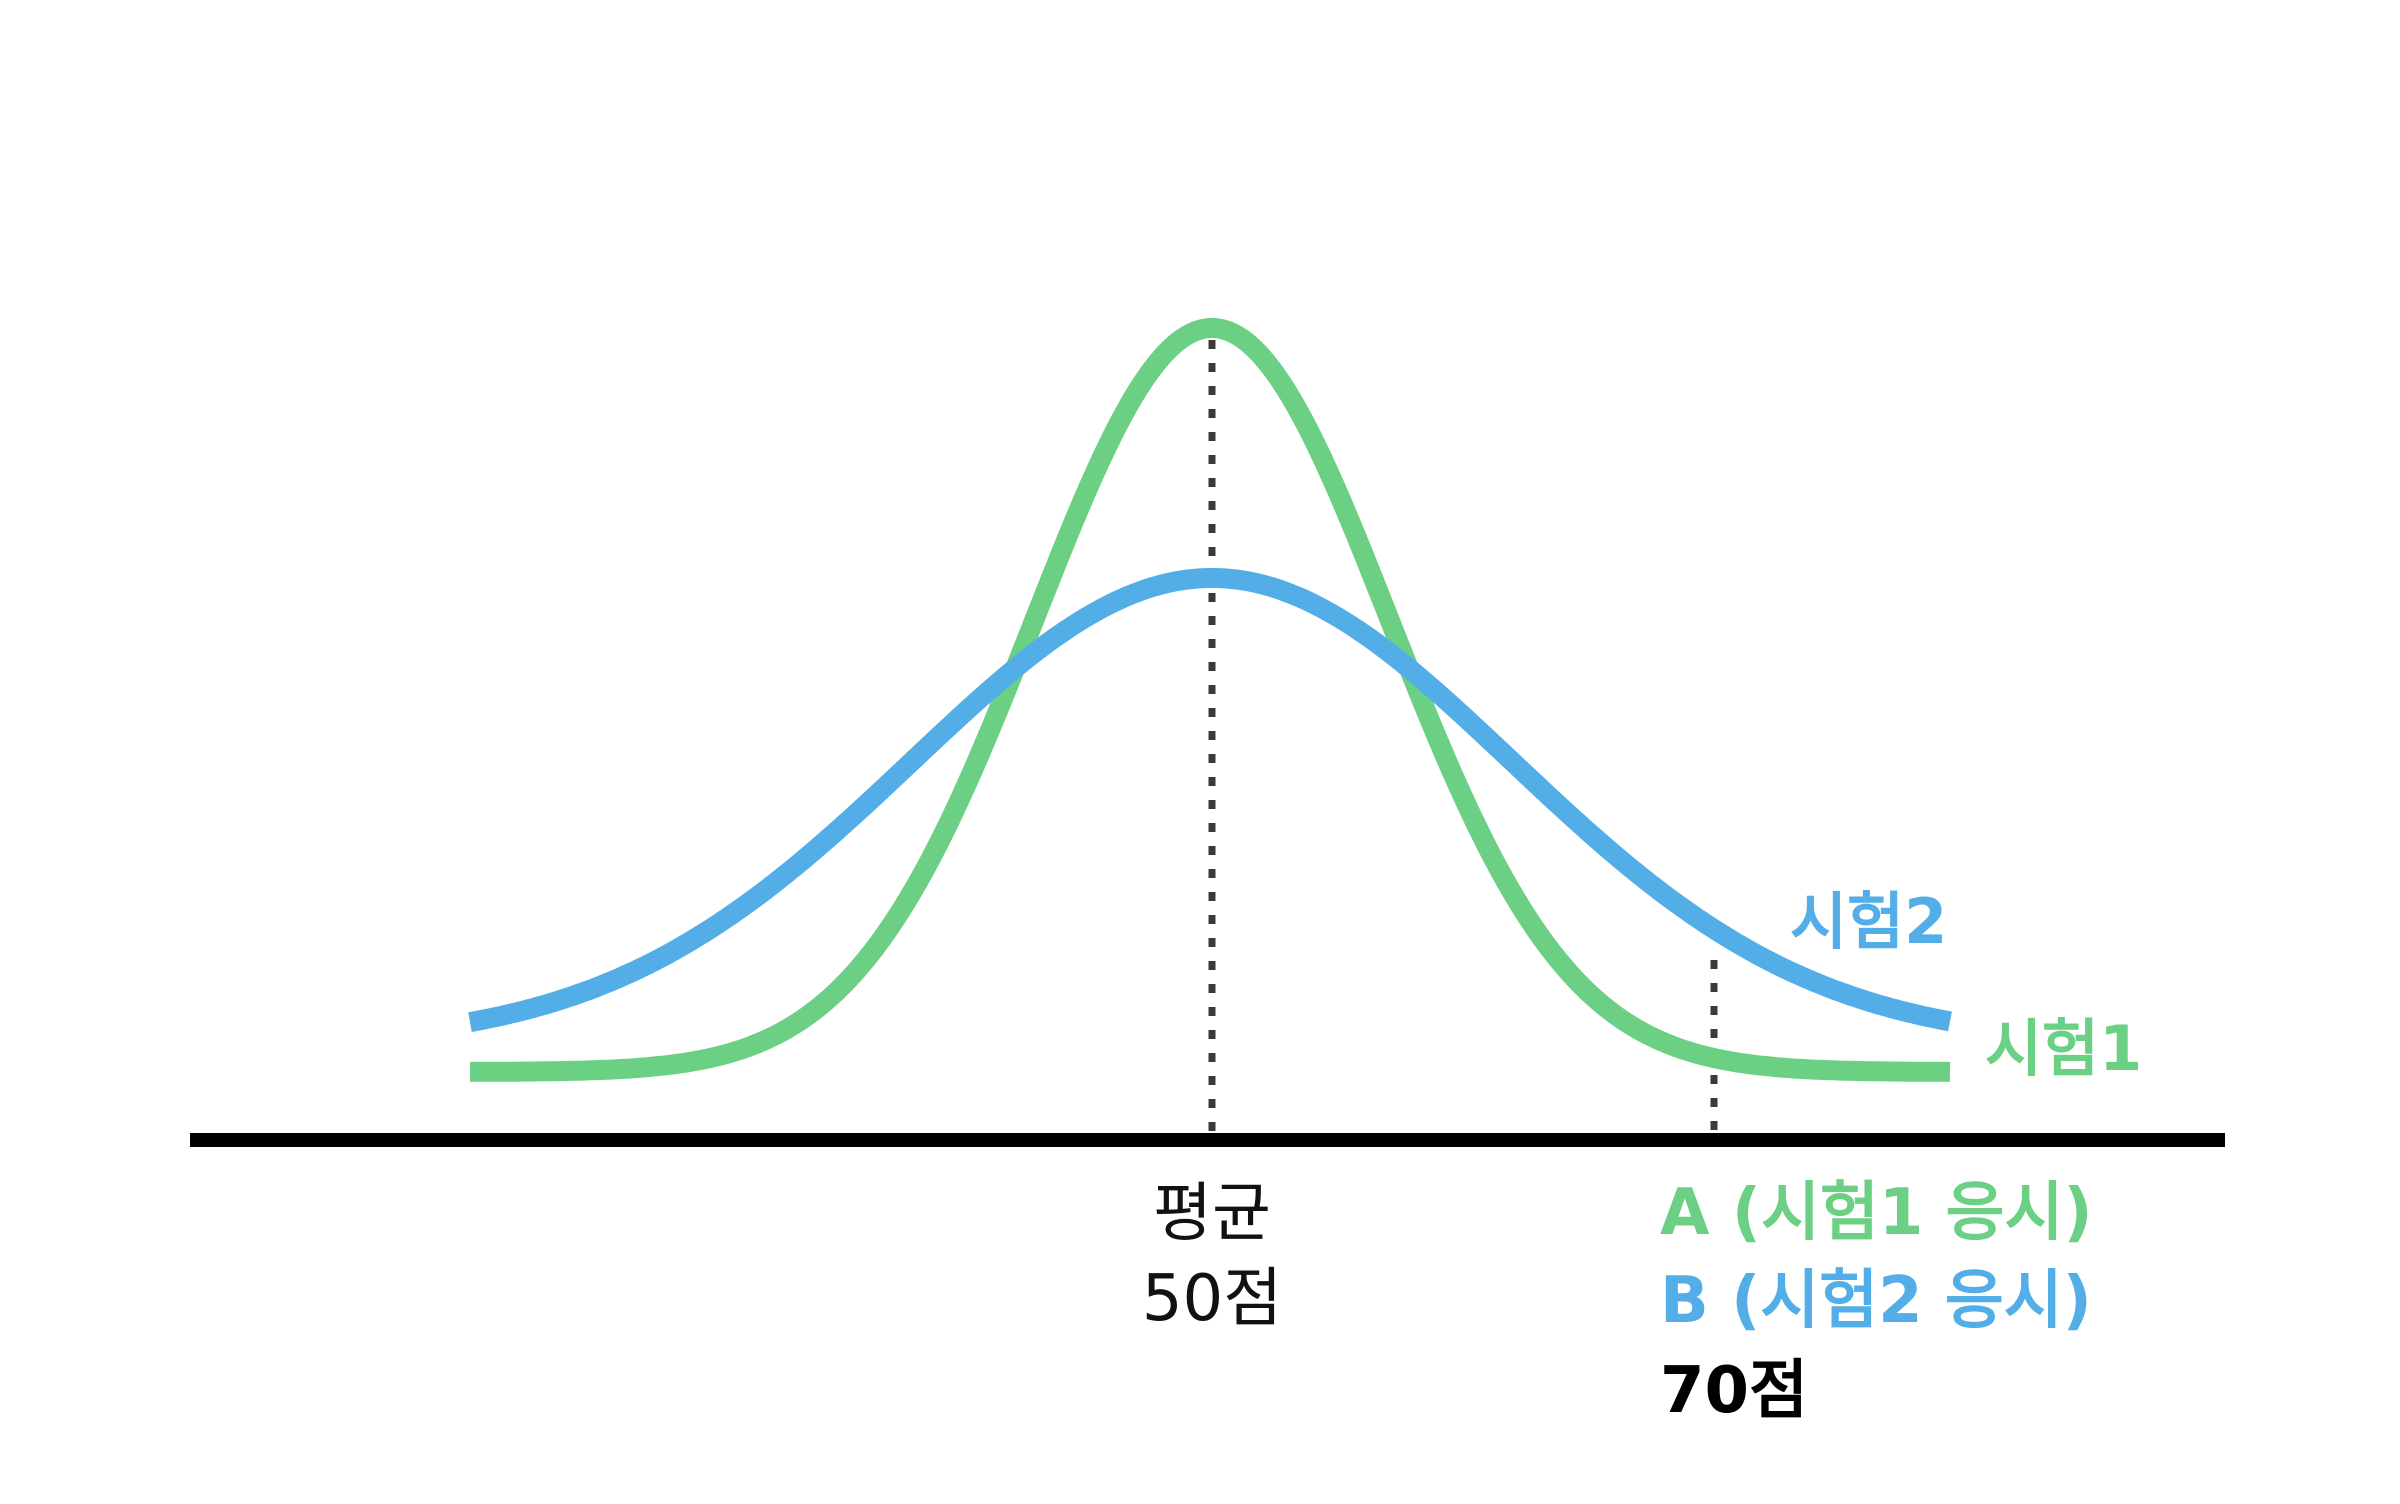  I want to click on mean-value: 50점, so click(1212, 1299).